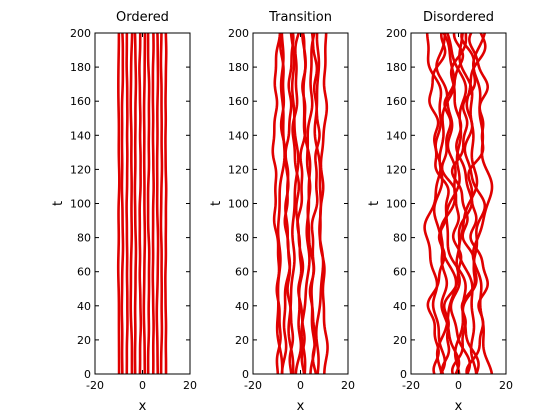  I want to click on panel-2-x-tick-label: 0, so click(300, 385).